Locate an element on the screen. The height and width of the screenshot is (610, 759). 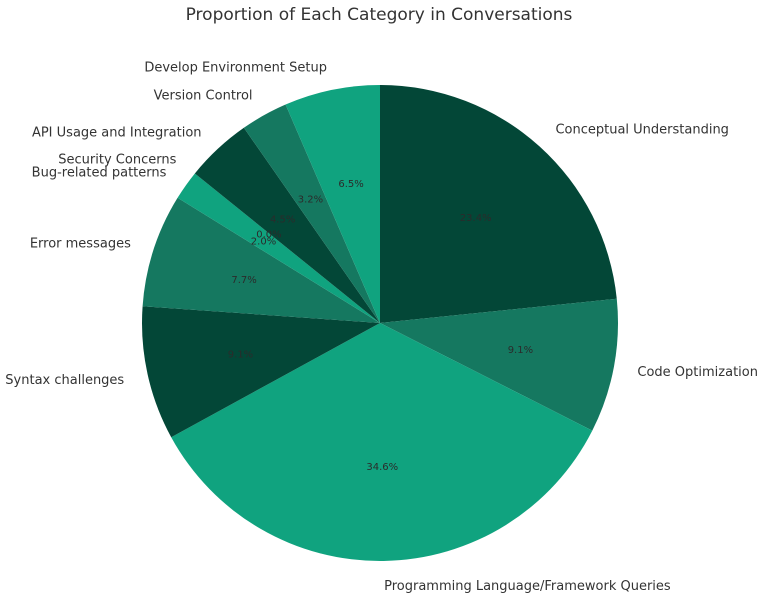
pct-label-syntax-challenges: 9.1% is located at coordinates (240, 354).